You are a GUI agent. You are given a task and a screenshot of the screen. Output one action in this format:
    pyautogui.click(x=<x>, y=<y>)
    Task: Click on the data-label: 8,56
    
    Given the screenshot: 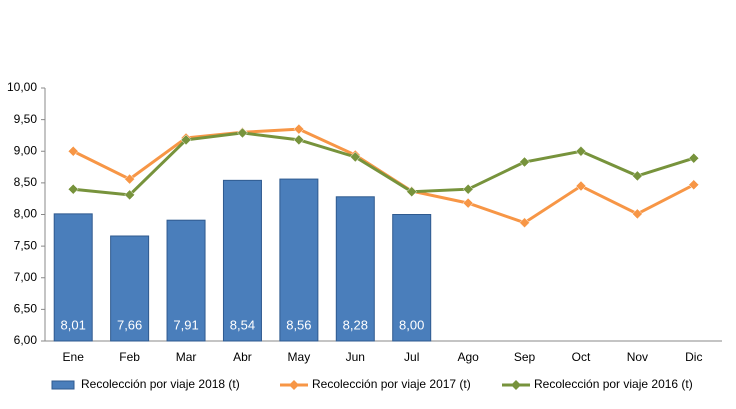 What is the action you would take?
    pyautogui.click(x=298, y=324)
    